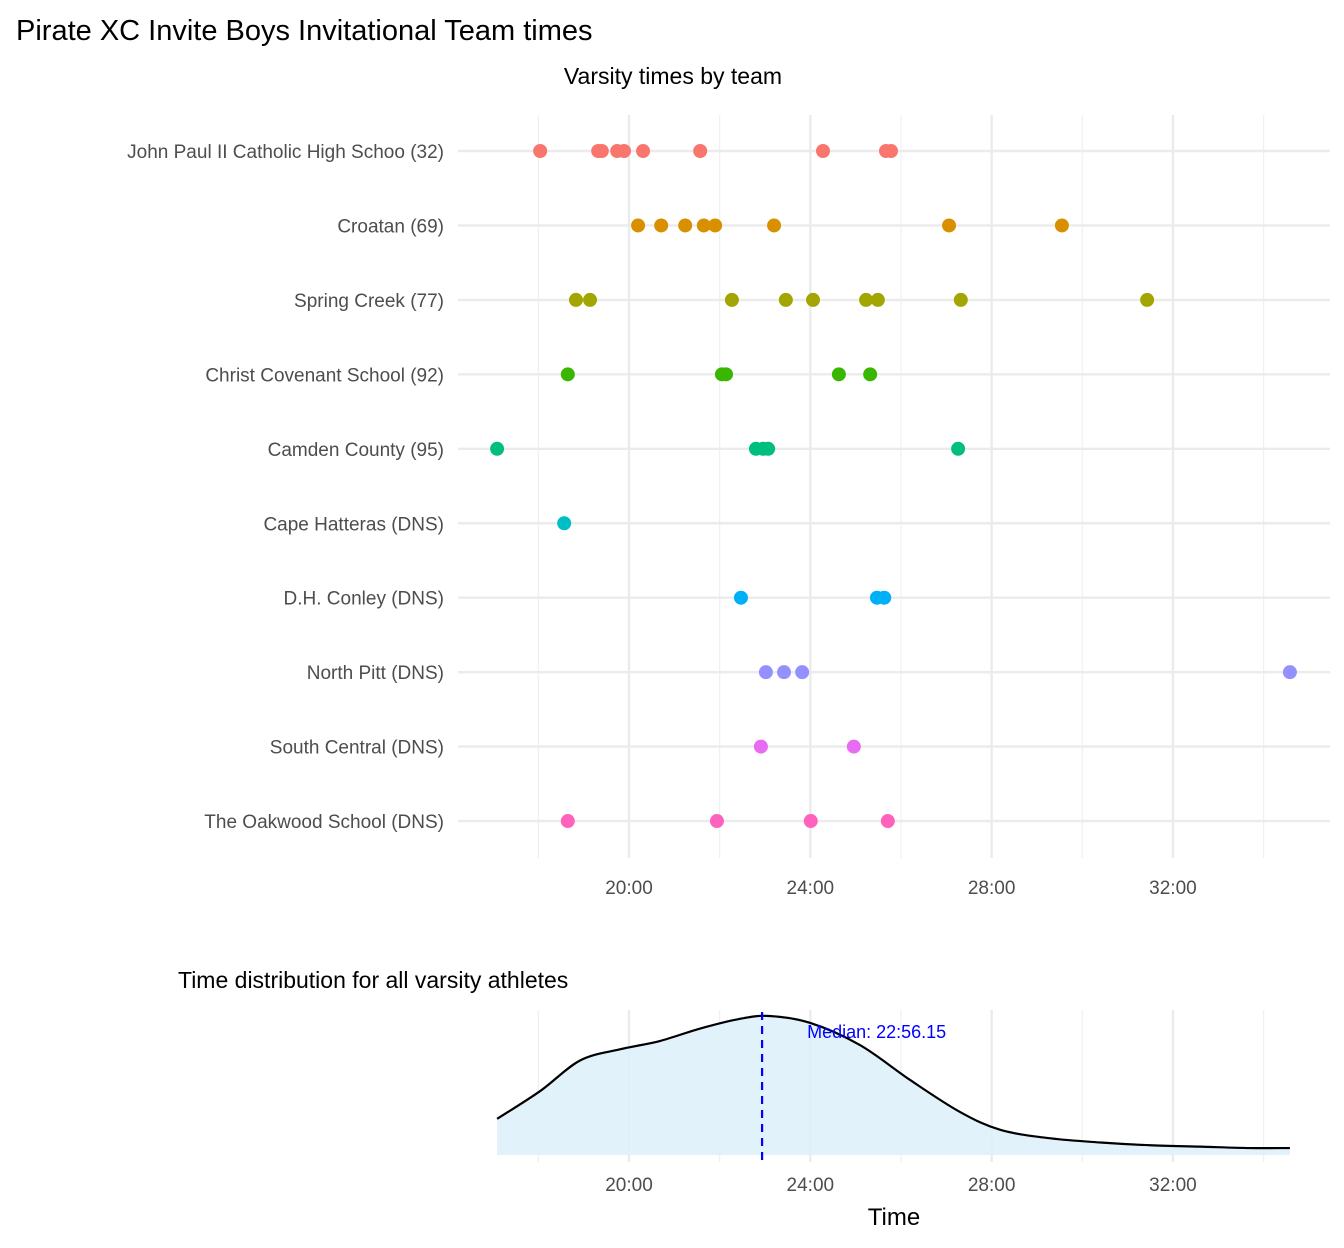 This screenshot has height=1248, width=1344. What do you see at coordinates (369, 301) in the screenshot?
I see `team-label: Spring Creek (77)` at bounding box center [369, 301].